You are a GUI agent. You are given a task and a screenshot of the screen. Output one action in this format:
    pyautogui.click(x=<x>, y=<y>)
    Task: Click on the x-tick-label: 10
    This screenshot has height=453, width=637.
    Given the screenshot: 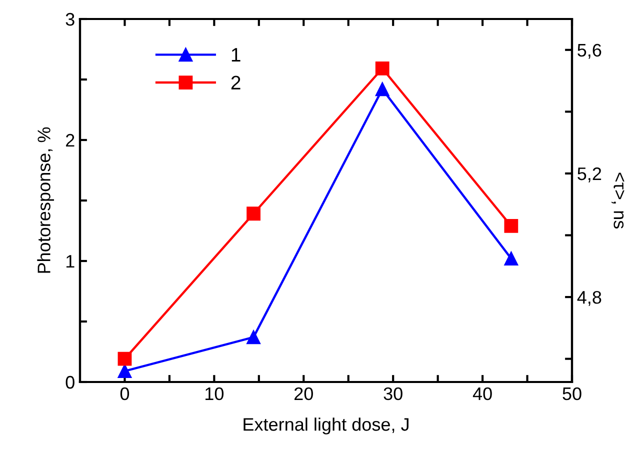 What is the action you would take?
    pyautogui.click(x=215, y=393)
    